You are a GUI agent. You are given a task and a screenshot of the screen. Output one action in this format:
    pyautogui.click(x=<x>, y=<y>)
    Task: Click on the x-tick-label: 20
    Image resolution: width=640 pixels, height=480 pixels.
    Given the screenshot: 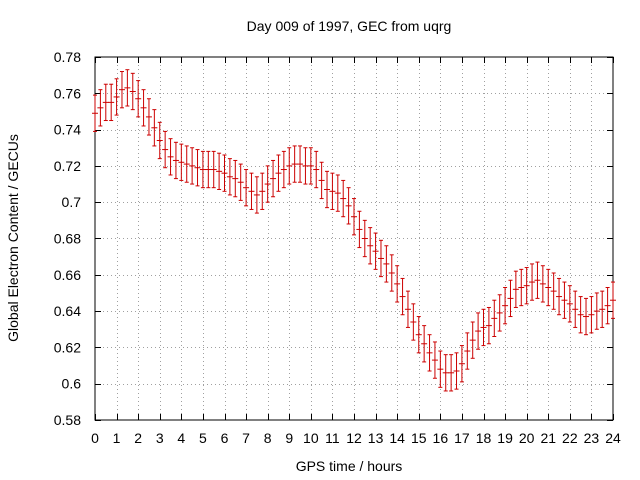 What is the action you would take?
    pyautogui.click(x=527, y=438)
    